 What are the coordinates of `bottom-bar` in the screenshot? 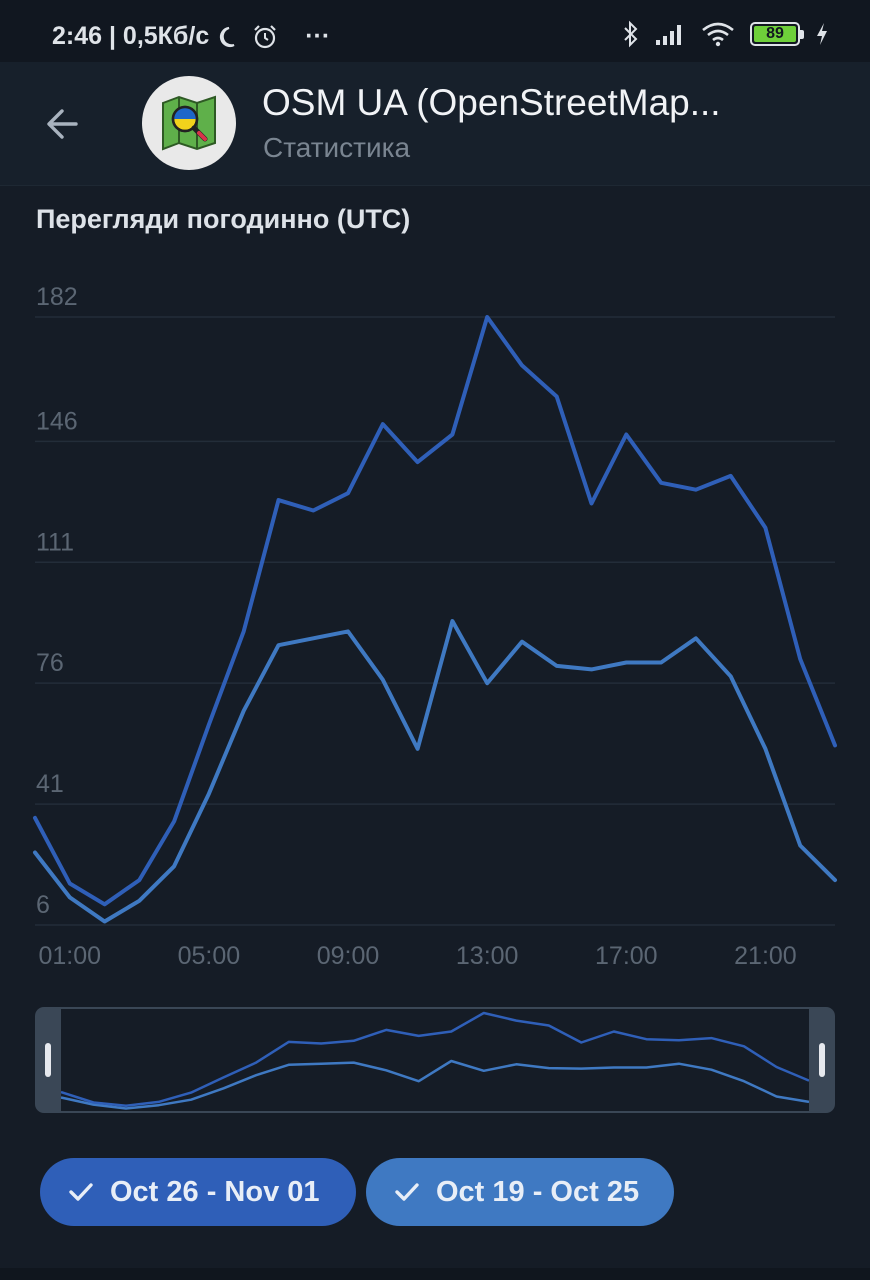 It's located at (435, 1274).